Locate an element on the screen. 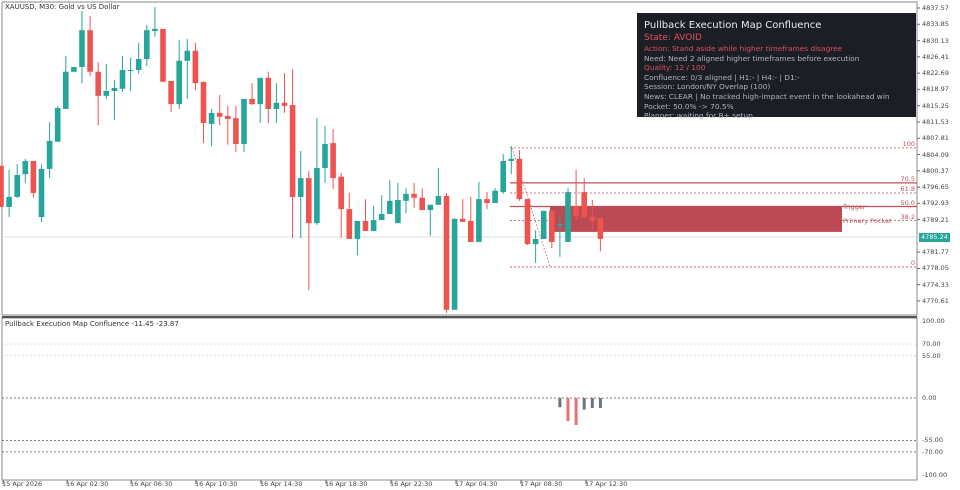 Image resolution: width=960 pixels, height=490 pixels. price-tick-label: 4770.61 is located at coordinates (935, 301).